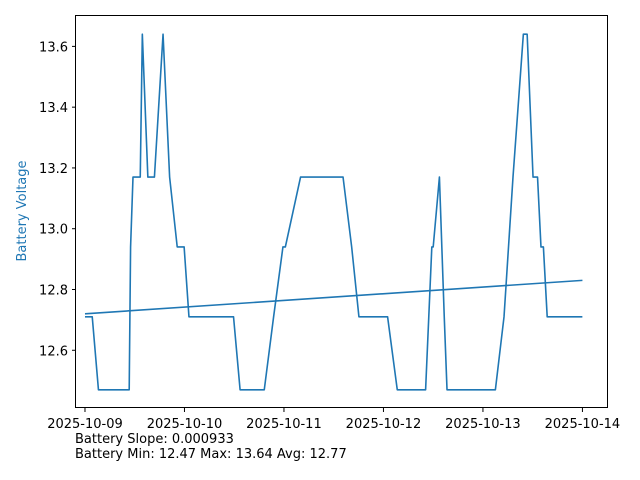  I want to click on y-tick-label: 12.6, so click(53, 351).